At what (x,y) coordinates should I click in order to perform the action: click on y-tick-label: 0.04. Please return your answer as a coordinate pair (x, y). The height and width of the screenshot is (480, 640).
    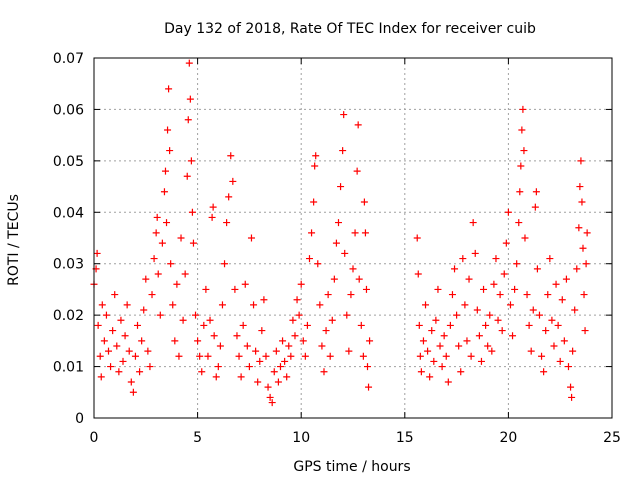
    Looking at the image, I should click on (68, 213).